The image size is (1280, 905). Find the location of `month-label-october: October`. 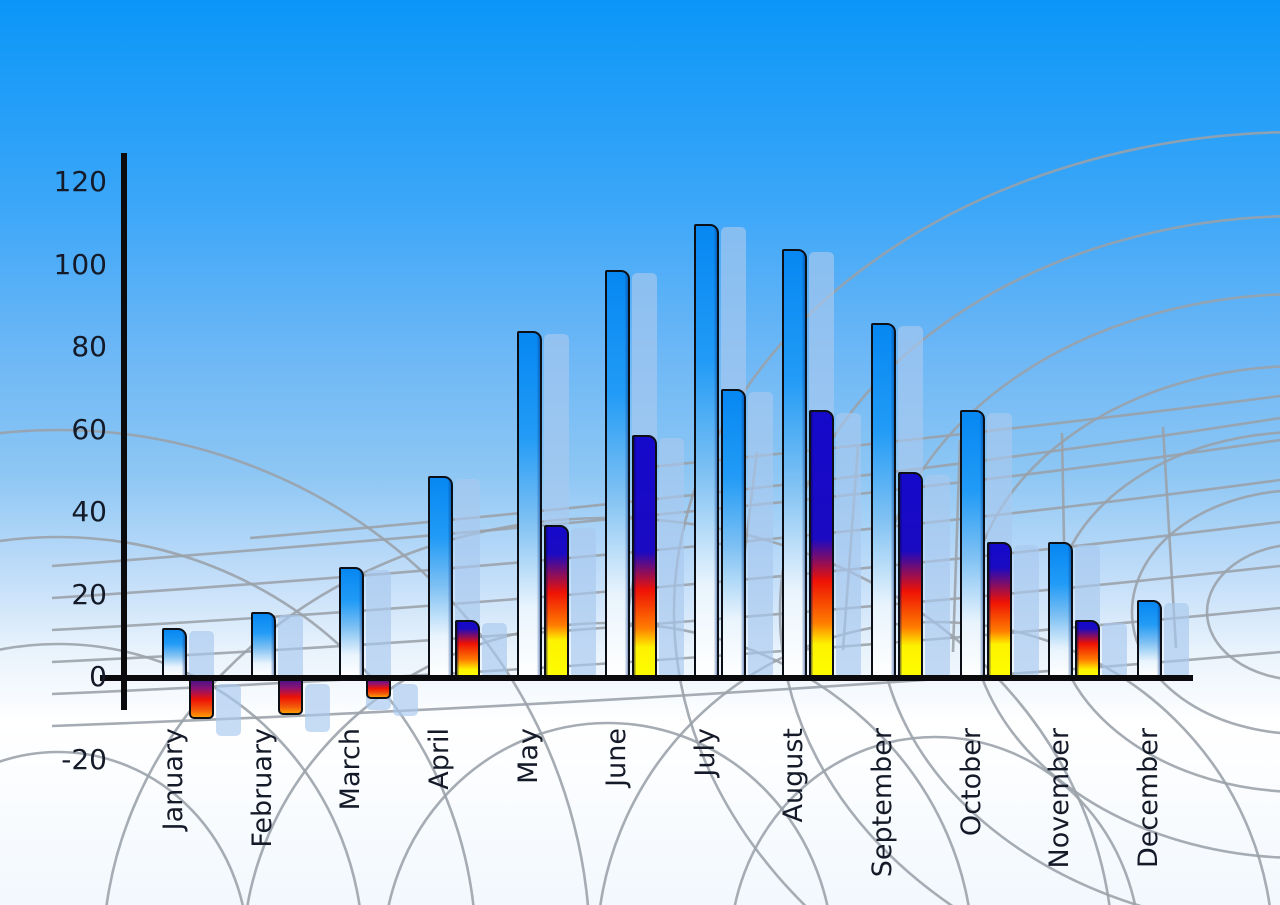

month-label-october: October is located at coordinates (971, 782).